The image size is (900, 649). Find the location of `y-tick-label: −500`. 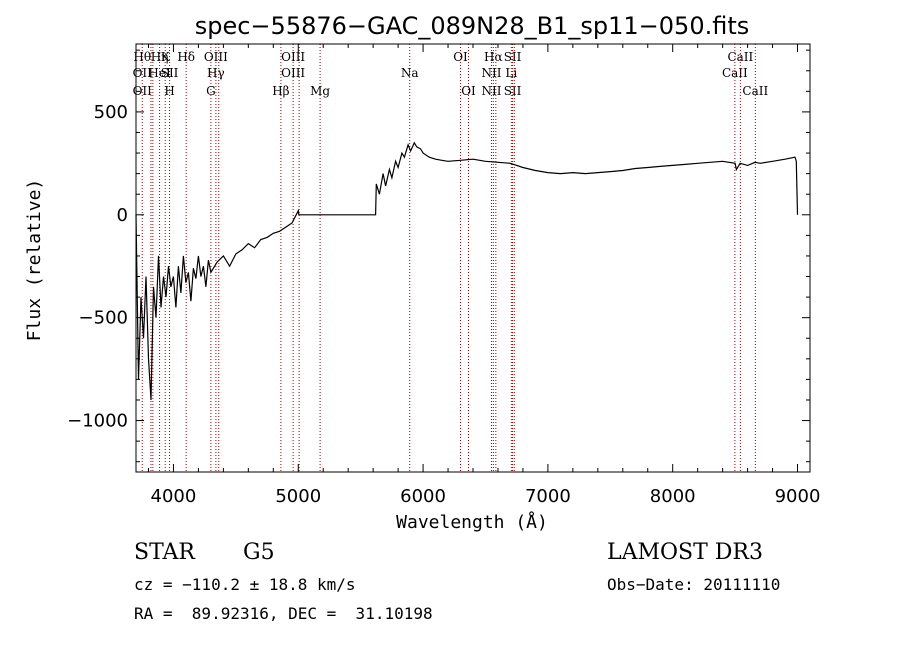

y-tick-label: −500 is located at coordinates (103, 318).